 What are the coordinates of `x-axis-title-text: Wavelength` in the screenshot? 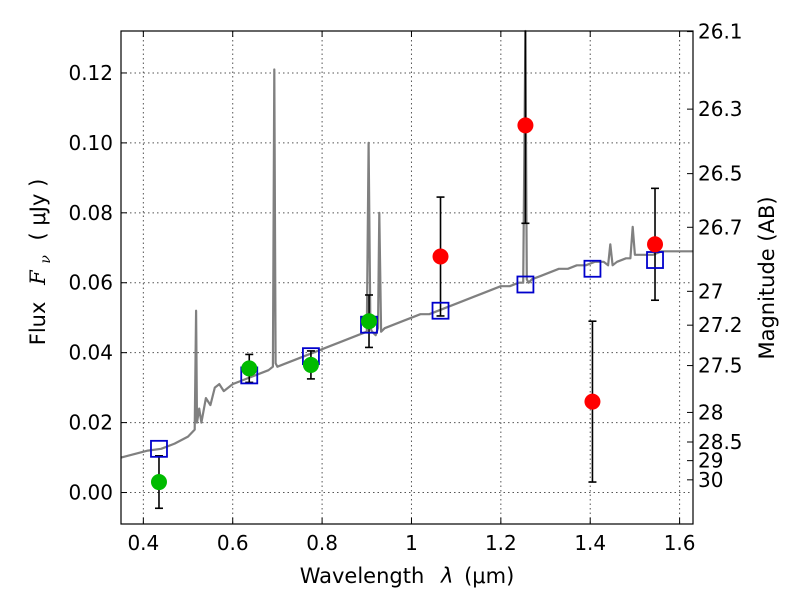 It's located at (362, 576).